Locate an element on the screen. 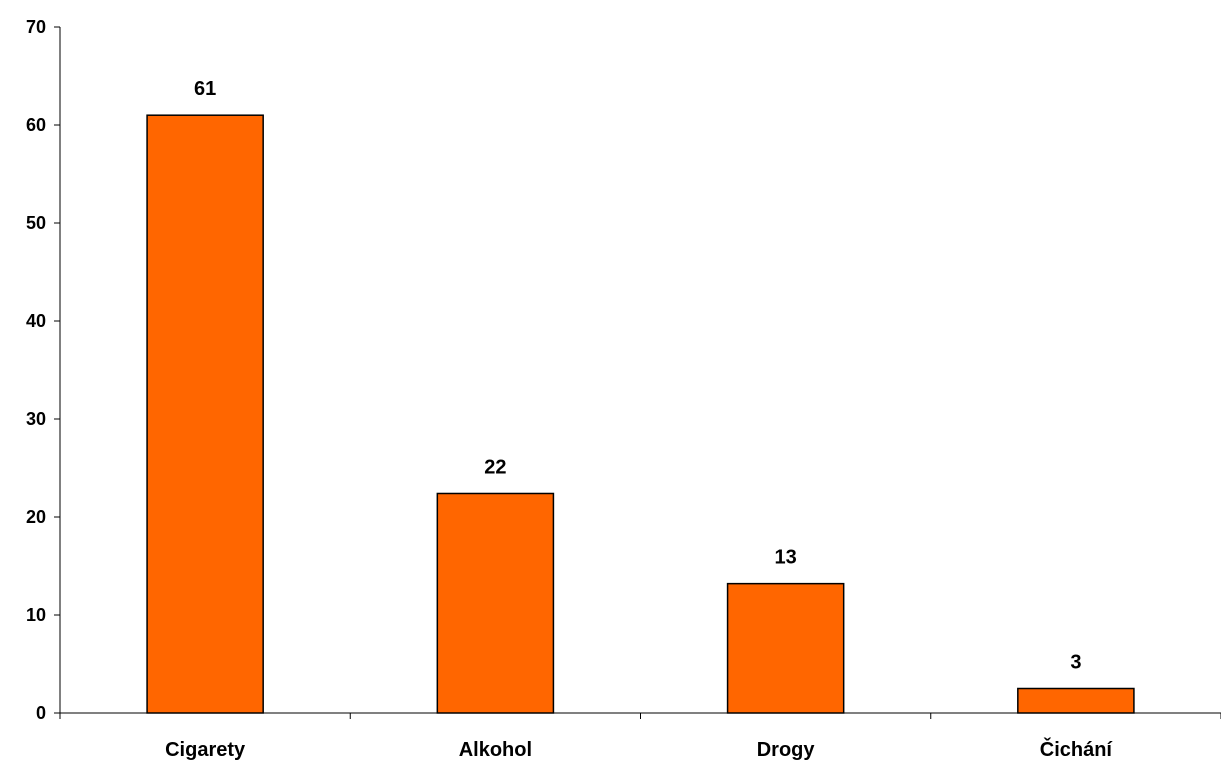 This screenshot has width=1221, height=761. y-tick-label: 70 is located at coordinates (36, 27).